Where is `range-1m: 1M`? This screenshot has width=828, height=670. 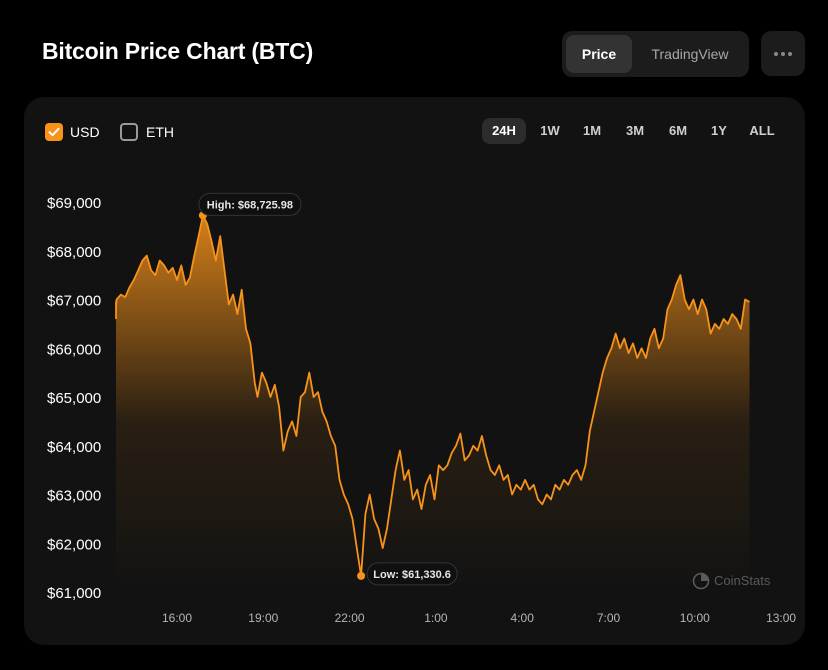
range-1m: 1M is located at coordinates (592, 130).